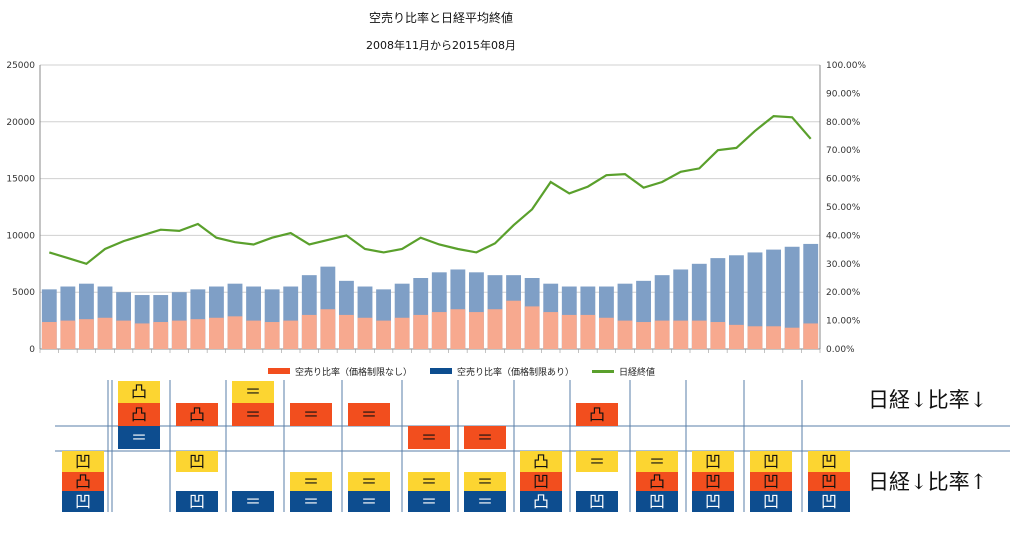 This screenshot has height=533, width=1024. Describe the element at coordinates (843, 208) in the screenshot. I see `y-right-tick-label: 50.00%` at that location.